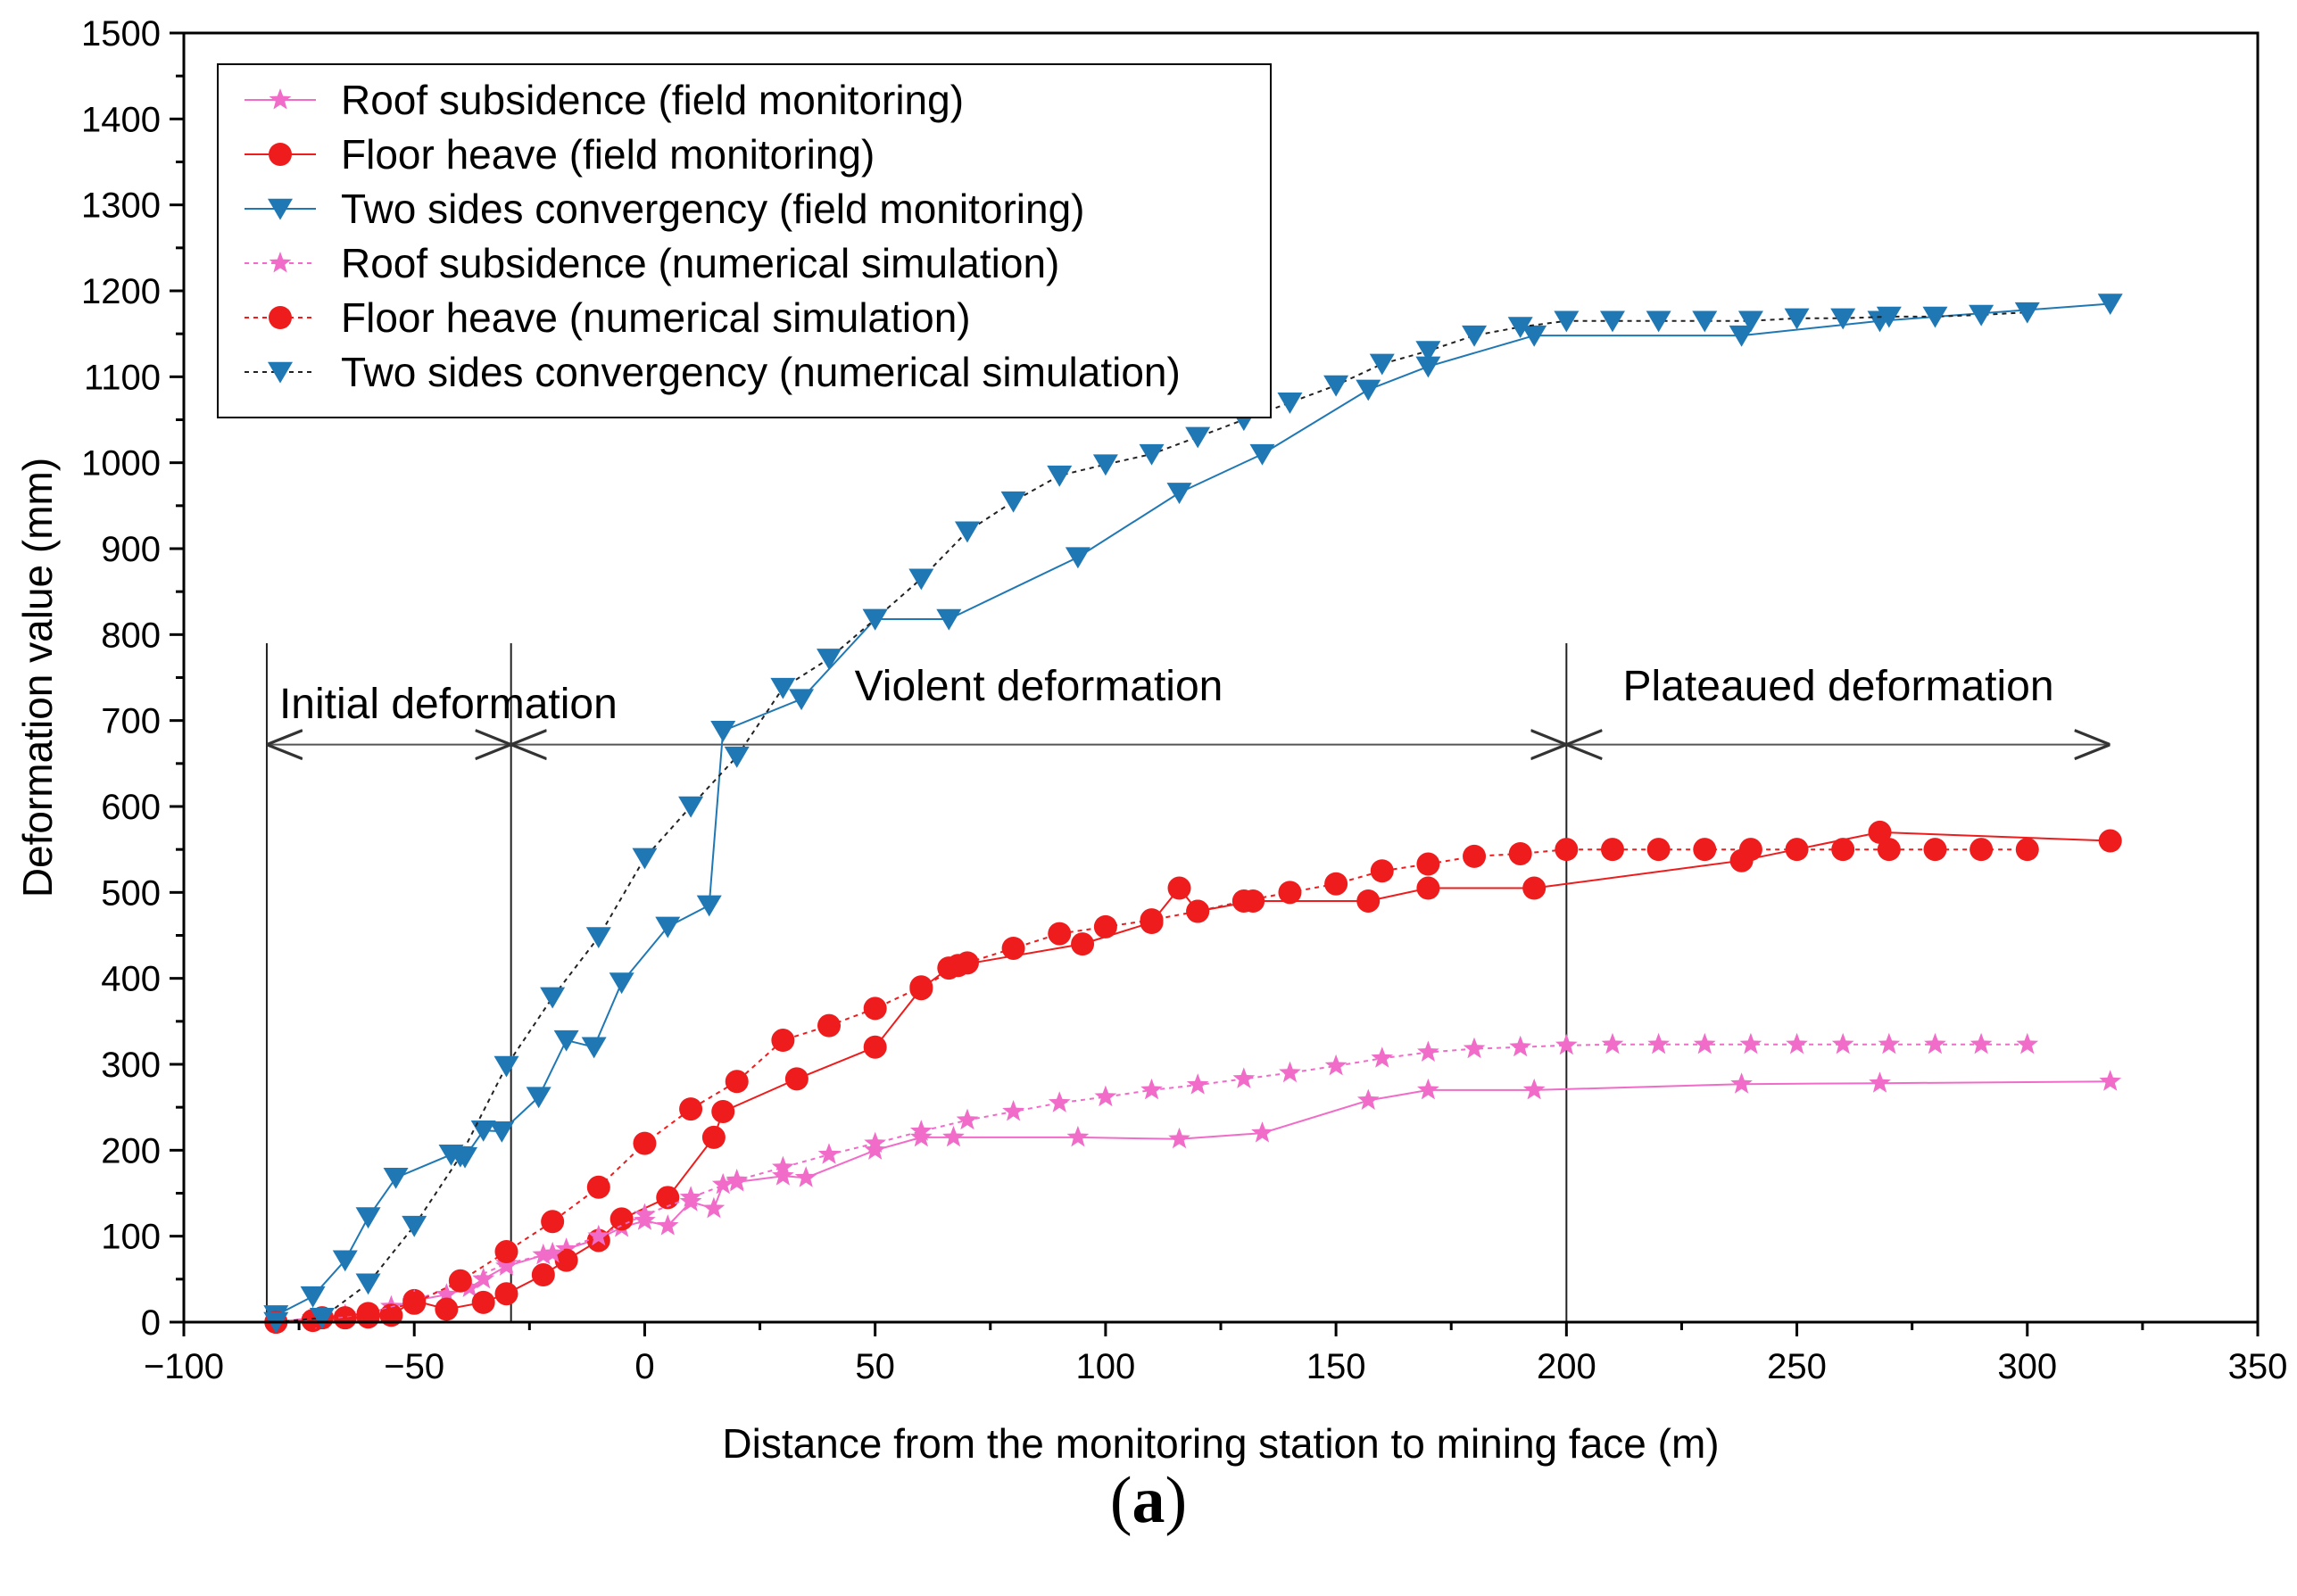  Describe the element at coordinates (131, 1150) in the screenshot. I see `y-tick-label: 200` at that location.